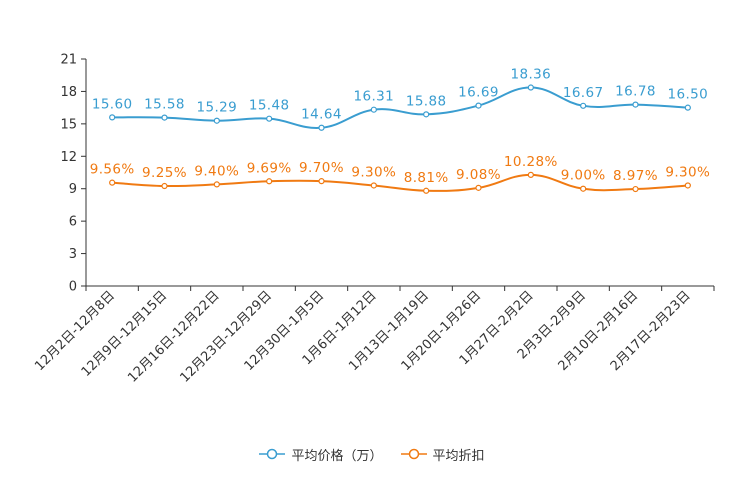 Image resolution: width=744 pixels, height=496 pixels. I want to click on data-label-price: 16.67, so click(583, 93).